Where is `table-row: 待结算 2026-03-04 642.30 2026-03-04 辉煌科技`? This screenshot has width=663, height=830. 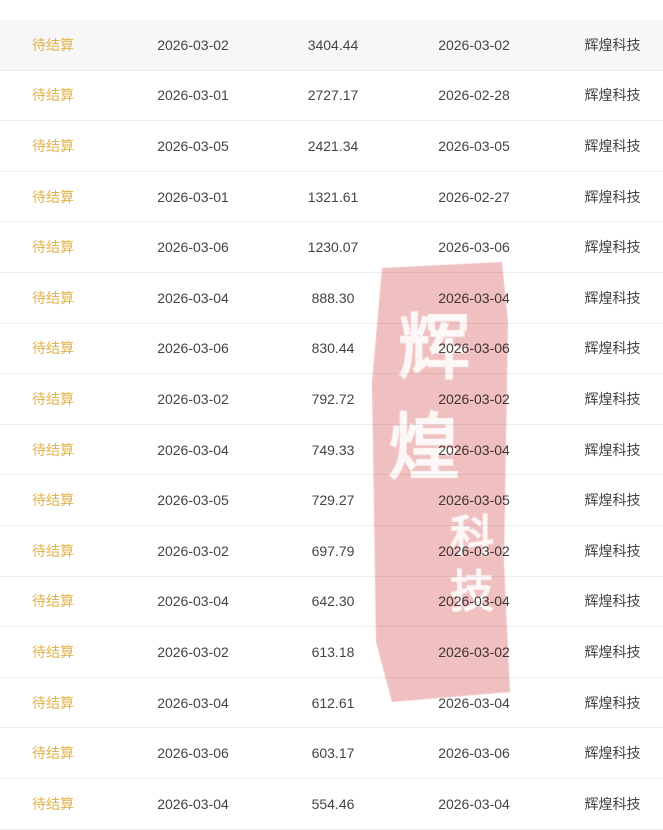
table-row: 待结算 2026-03-04 642.30 2026-03-04 辉煌科技 is located at coordinates (331, 602).